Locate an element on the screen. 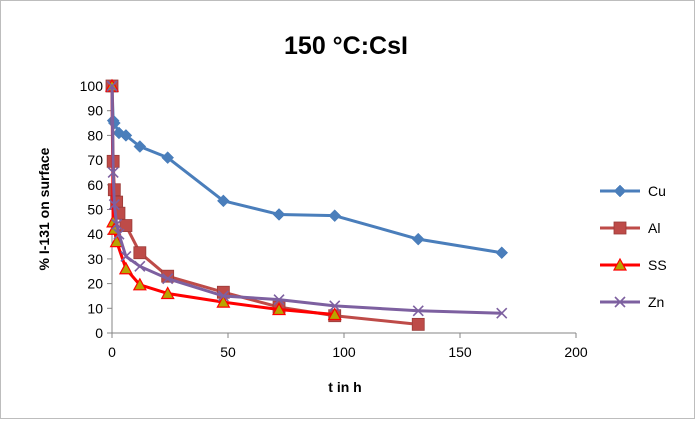 This screenshot has width=695, height=423. y-tick-label: 70 is located at coordinates (95, 160).